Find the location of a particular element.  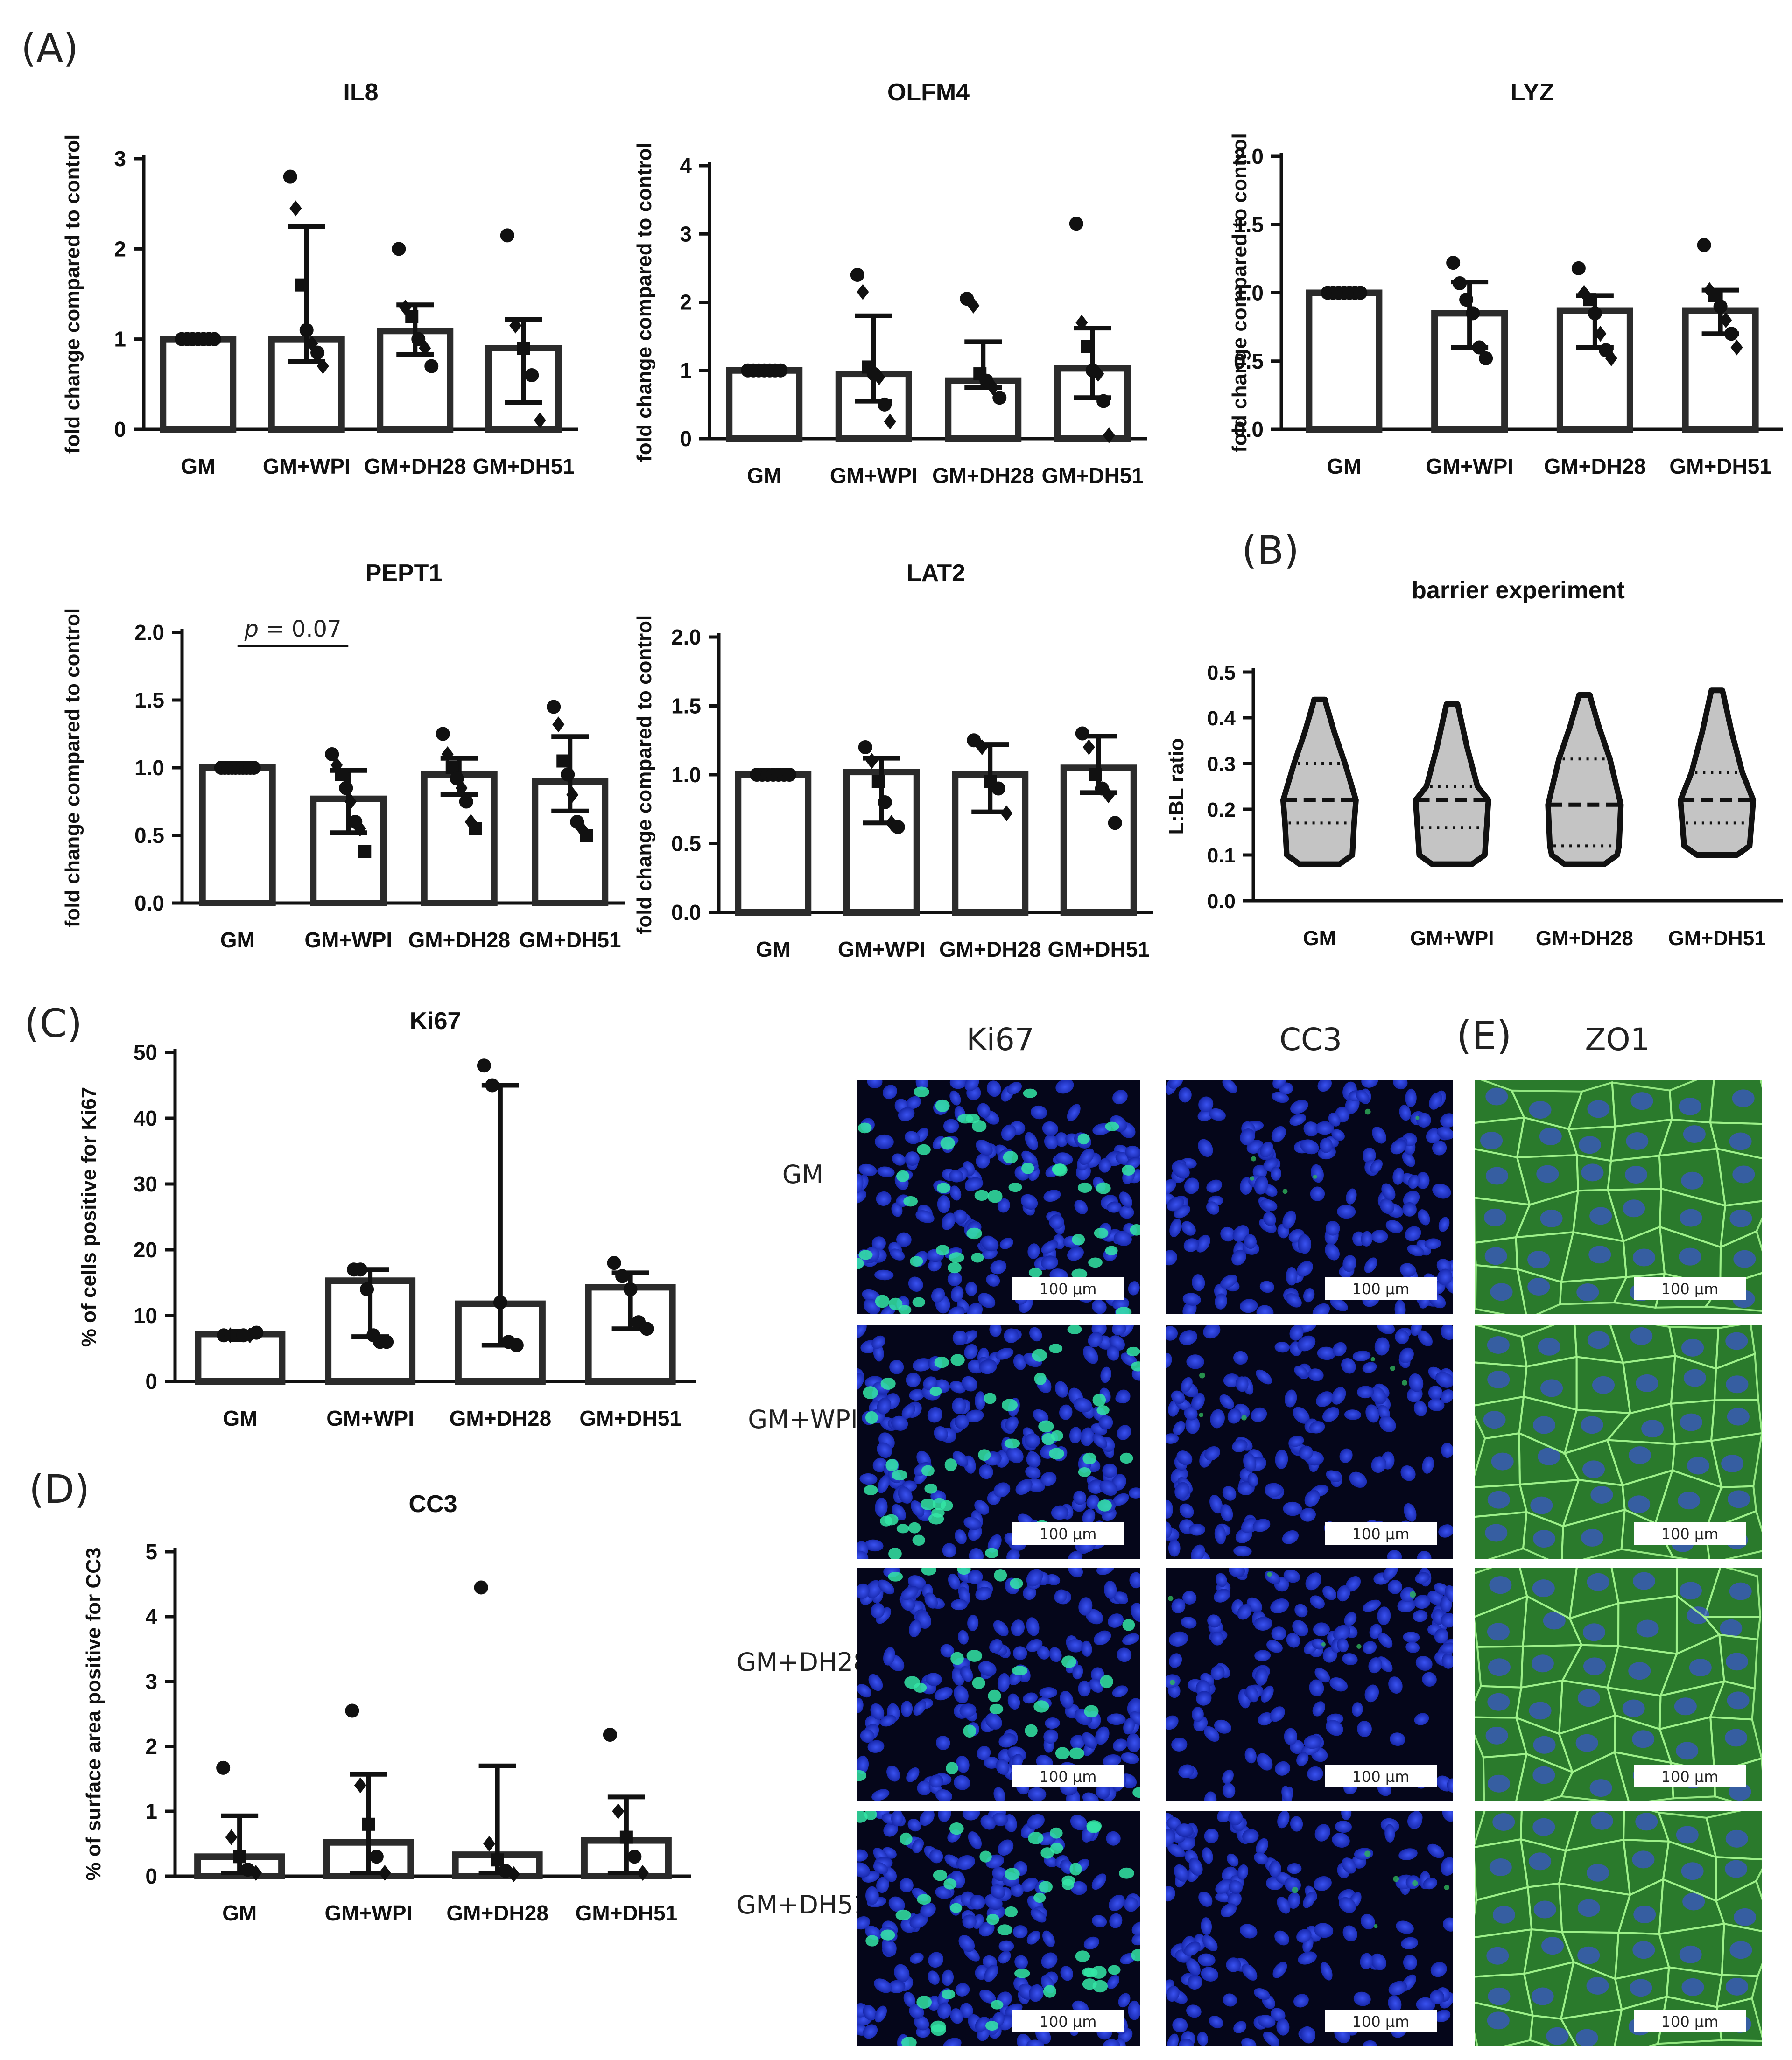

panel-label-e: (E) is located at coordinates (1484, 1035).